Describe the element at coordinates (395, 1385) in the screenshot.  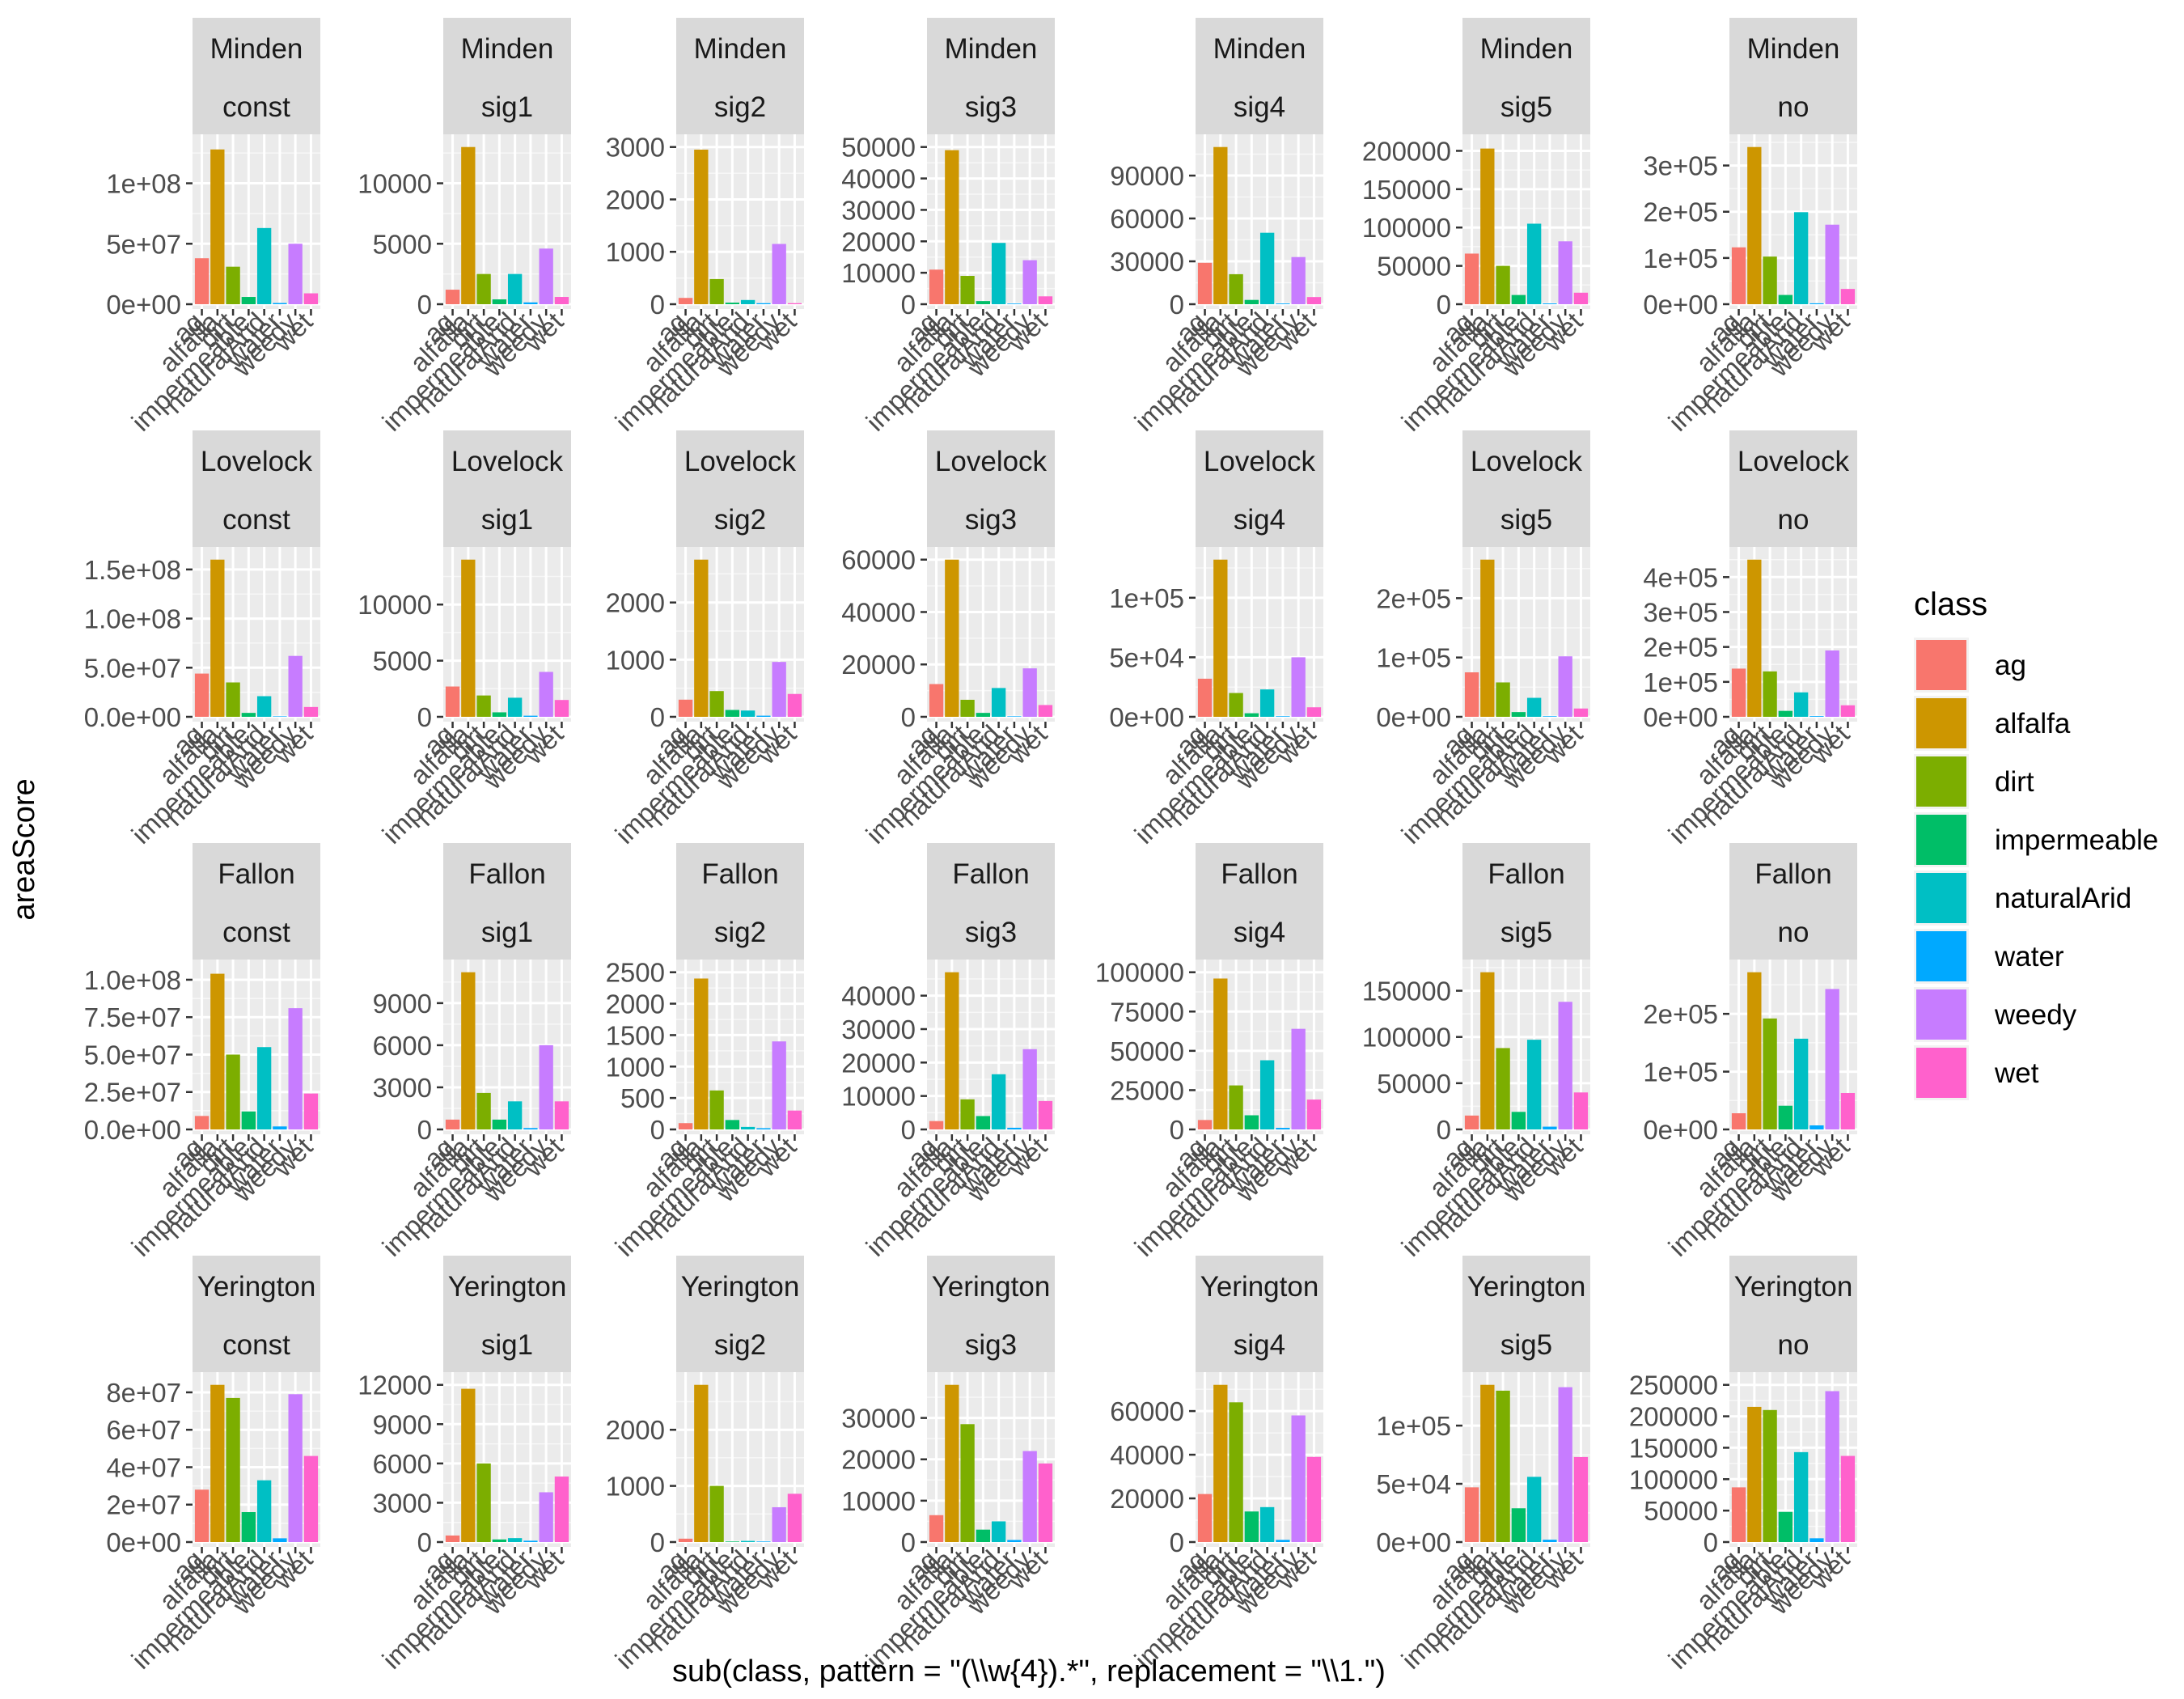
I see `y-tick-label: 12000` at that location.